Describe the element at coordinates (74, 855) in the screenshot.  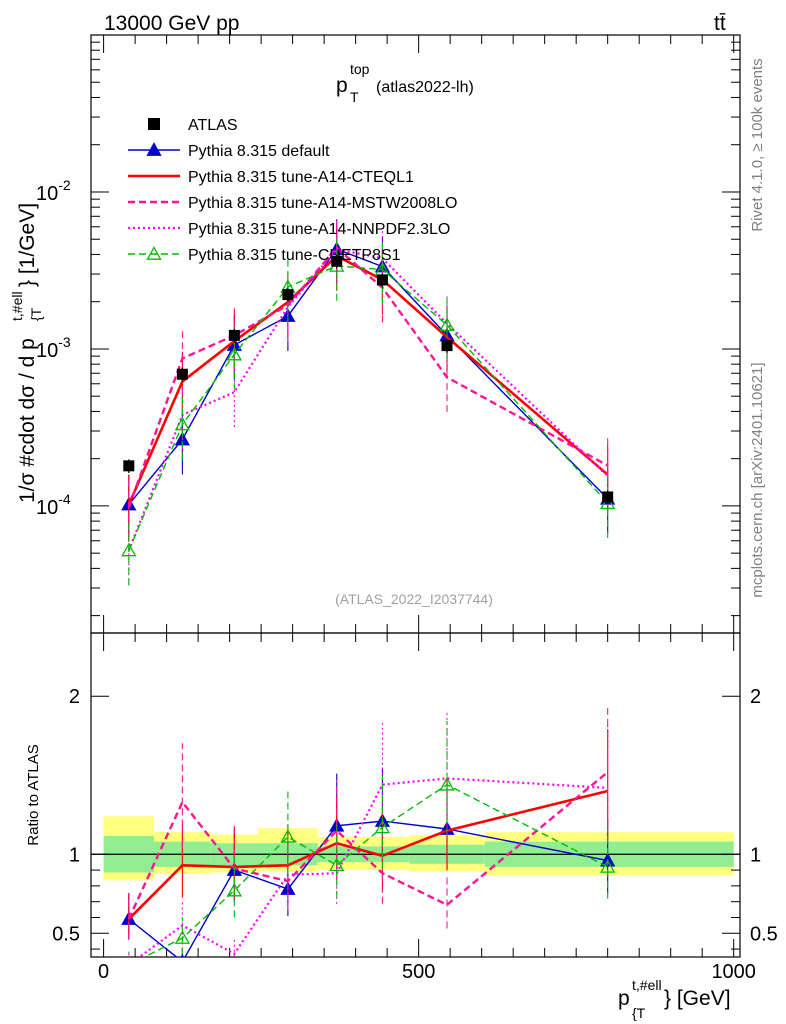
I see `y-ratio-tick-label-left: 1` at that location.